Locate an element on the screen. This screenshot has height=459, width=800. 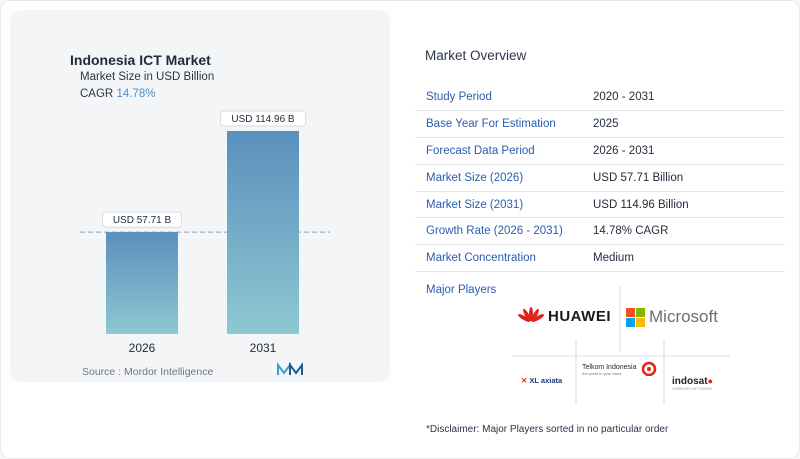
row-value: 2026 - 2031 is located at coordinates (684, 151).